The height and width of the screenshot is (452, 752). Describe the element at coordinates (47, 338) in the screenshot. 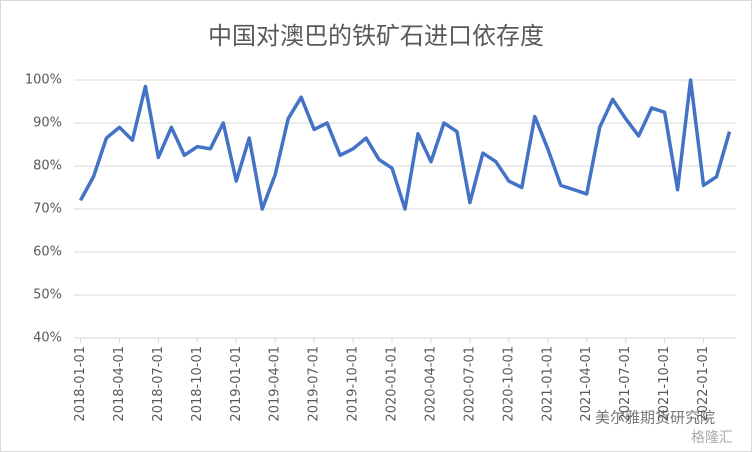

I see `y-tick-label: 40%` at that location.